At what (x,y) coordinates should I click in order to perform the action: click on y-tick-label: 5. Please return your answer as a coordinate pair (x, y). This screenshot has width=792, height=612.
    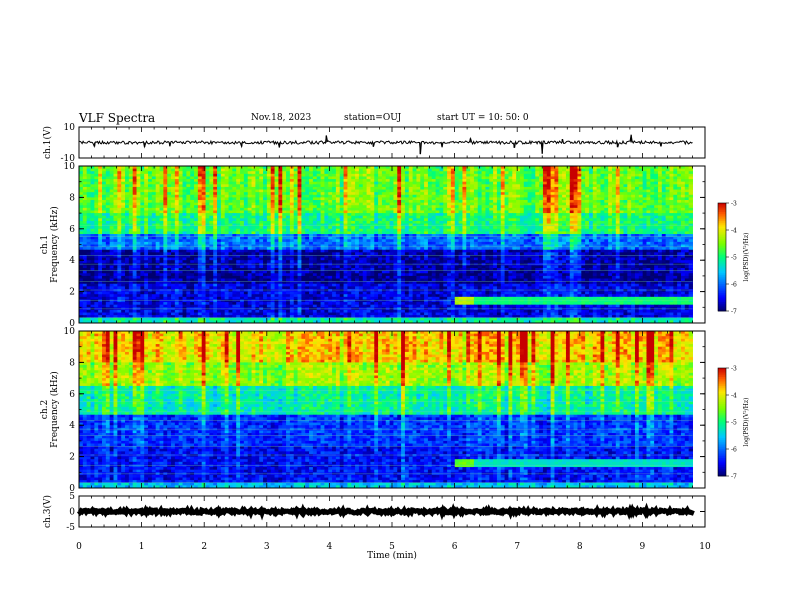
    Looking at the image, I should click on (72, 497).